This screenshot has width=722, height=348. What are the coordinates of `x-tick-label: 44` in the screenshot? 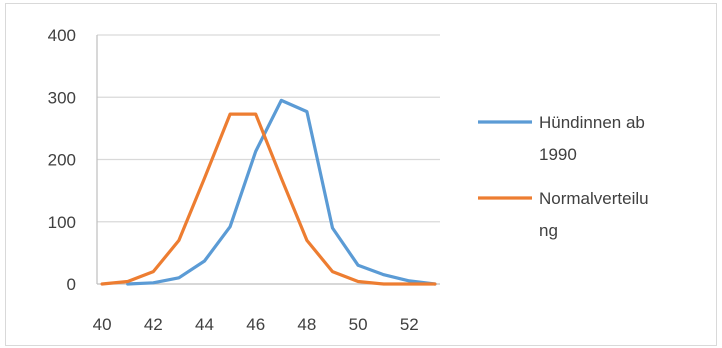 It's located at (204, 324).